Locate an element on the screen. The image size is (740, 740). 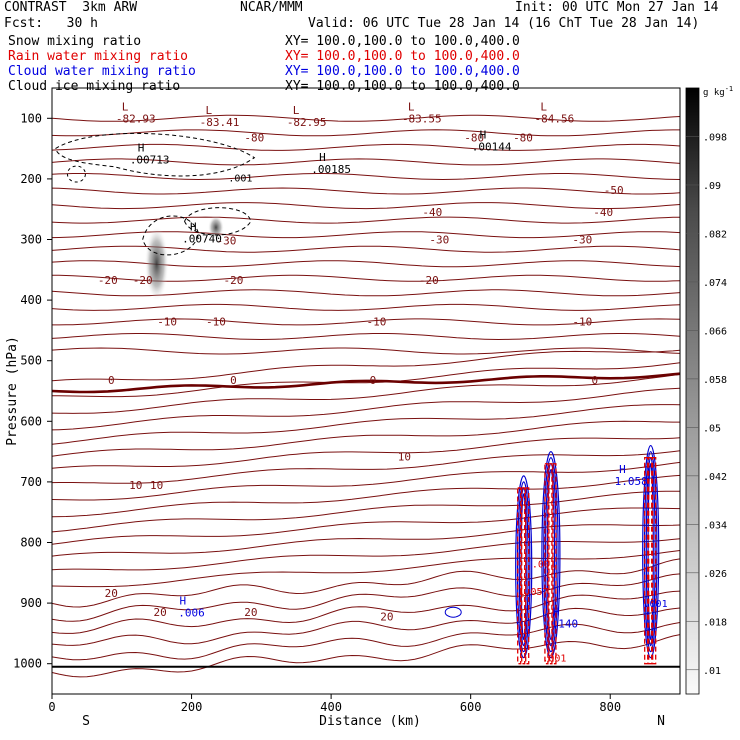
low-marker-value: -84.56 is located at coordinates (555, 118).